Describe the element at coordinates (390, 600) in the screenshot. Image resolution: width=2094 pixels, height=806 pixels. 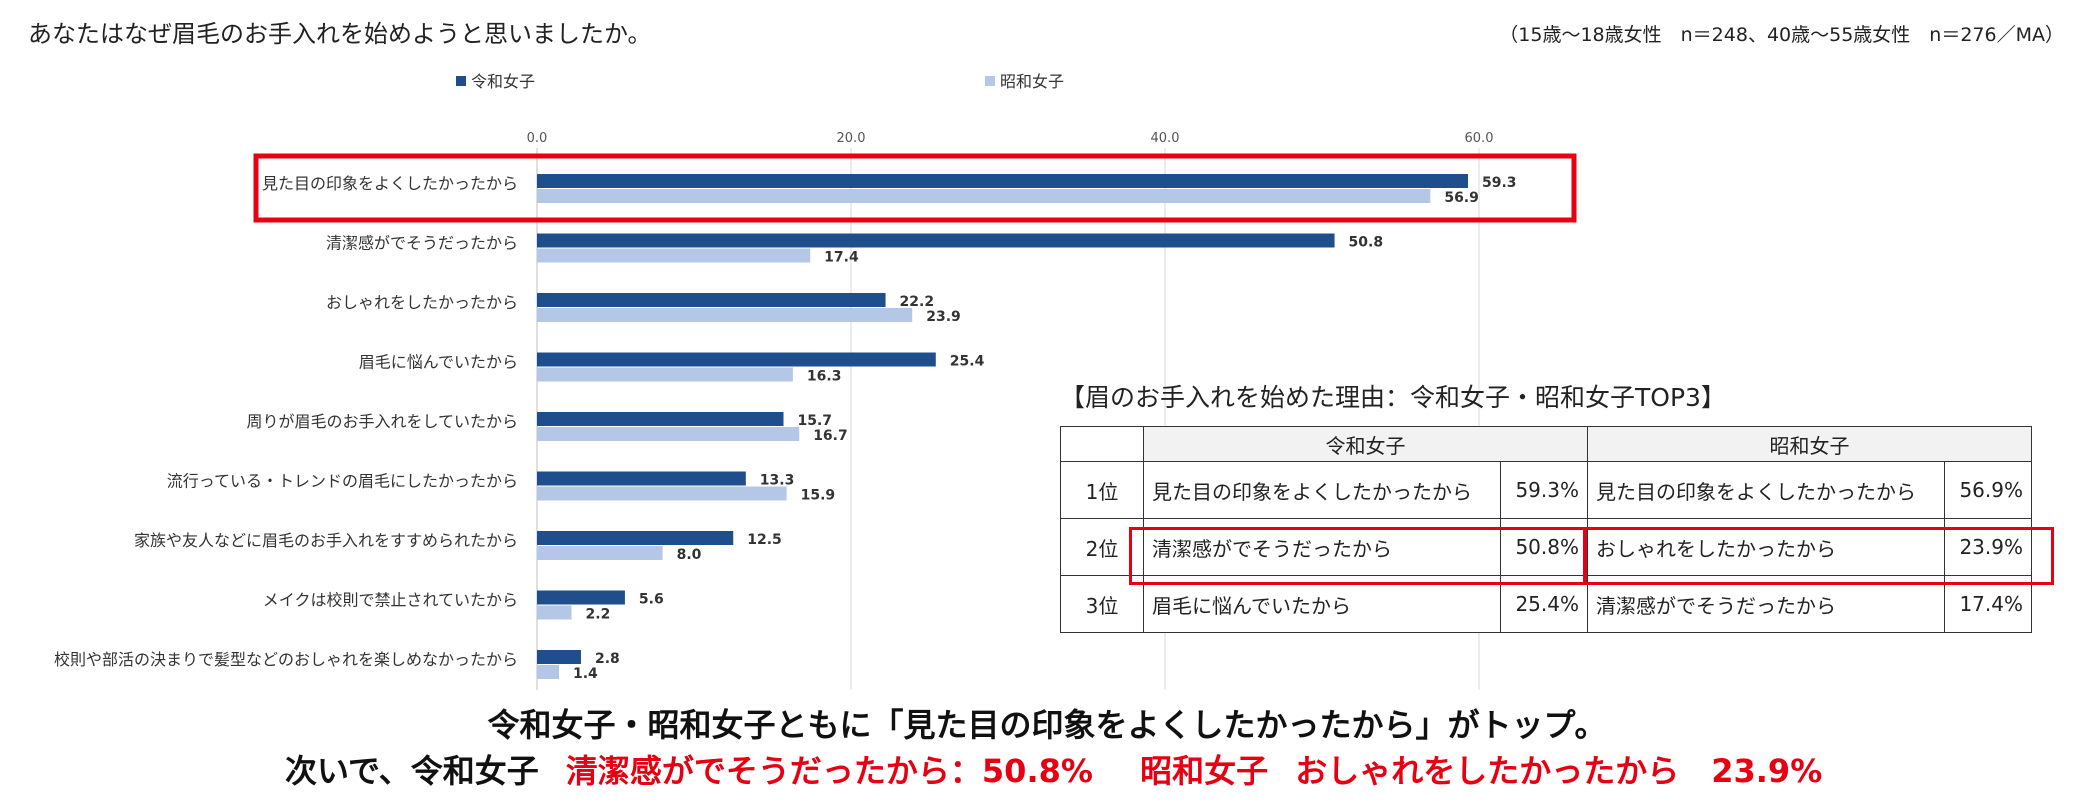
I see `category-label: メイクは校則で禁止されていたから` at that location.